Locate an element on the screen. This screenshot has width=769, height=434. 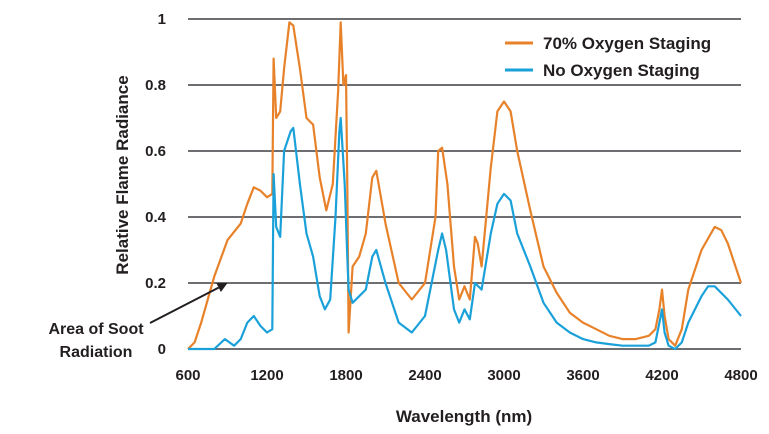
soot-annotation: Area of Soot Radiation is located at coordinates (138, 322).